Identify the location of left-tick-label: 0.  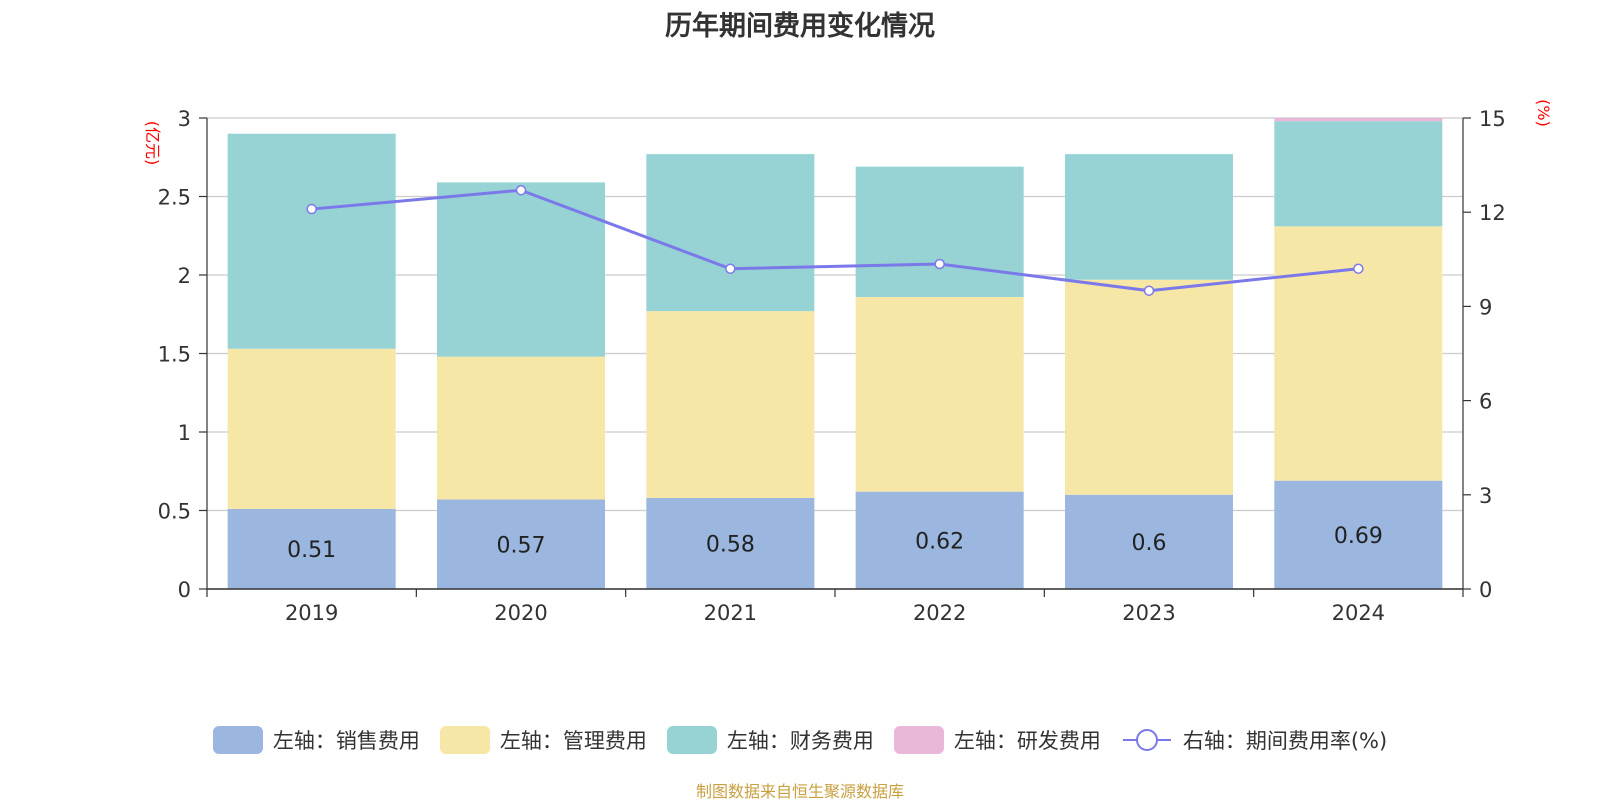
(184, 590).